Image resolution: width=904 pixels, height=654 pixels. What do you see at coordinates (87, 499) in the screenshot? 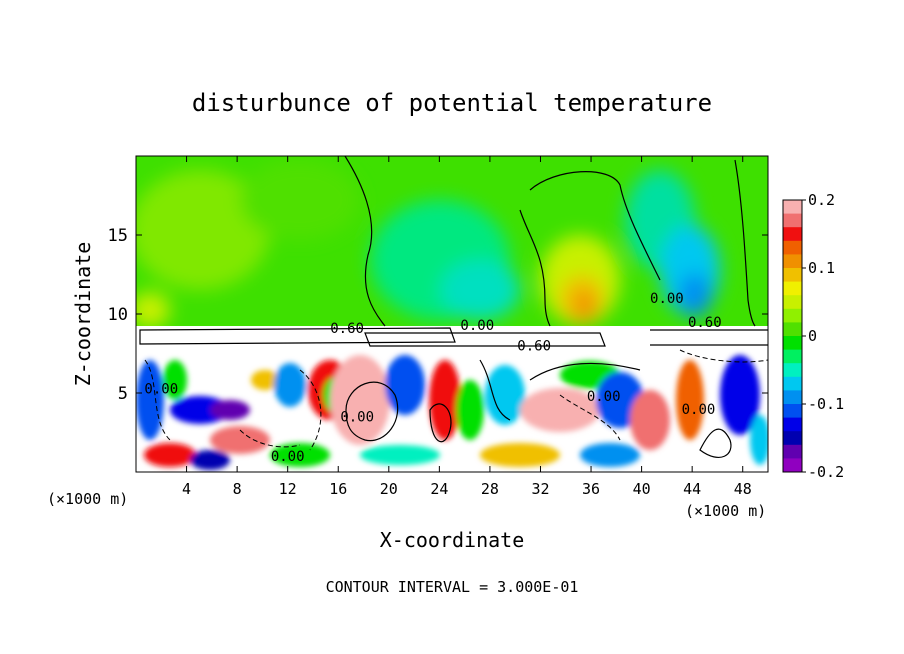
I see `x-unit-label-left: (×1000 m)` at bounding box center [87, 499].